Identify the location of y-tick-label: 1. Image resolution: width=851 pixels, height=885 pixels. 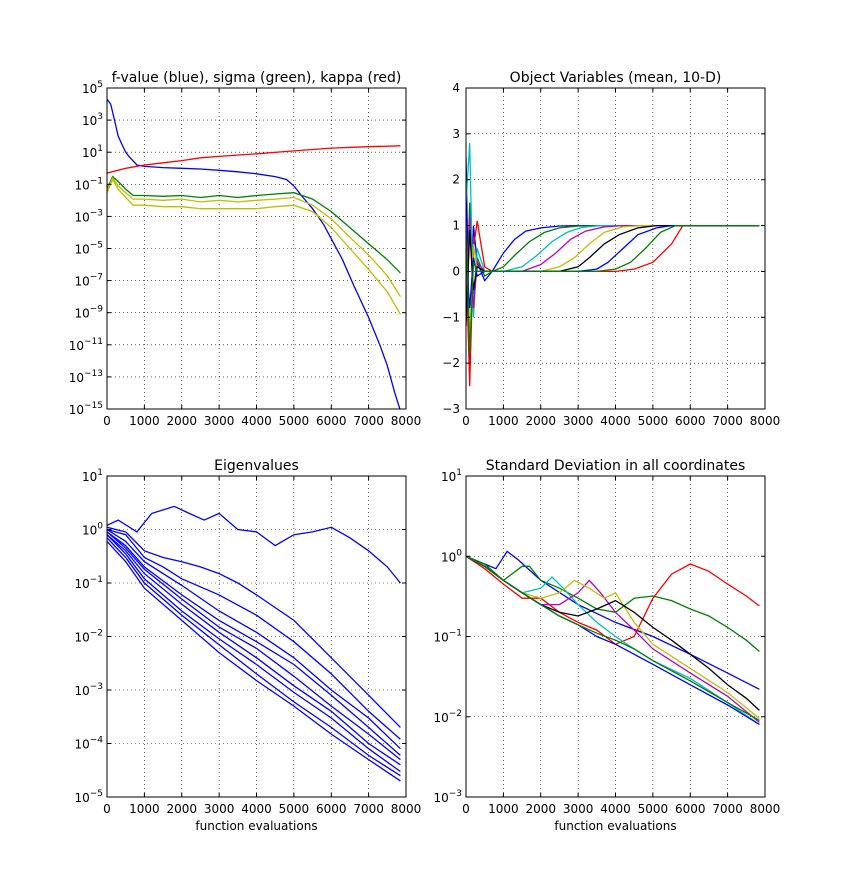
(456, 226).